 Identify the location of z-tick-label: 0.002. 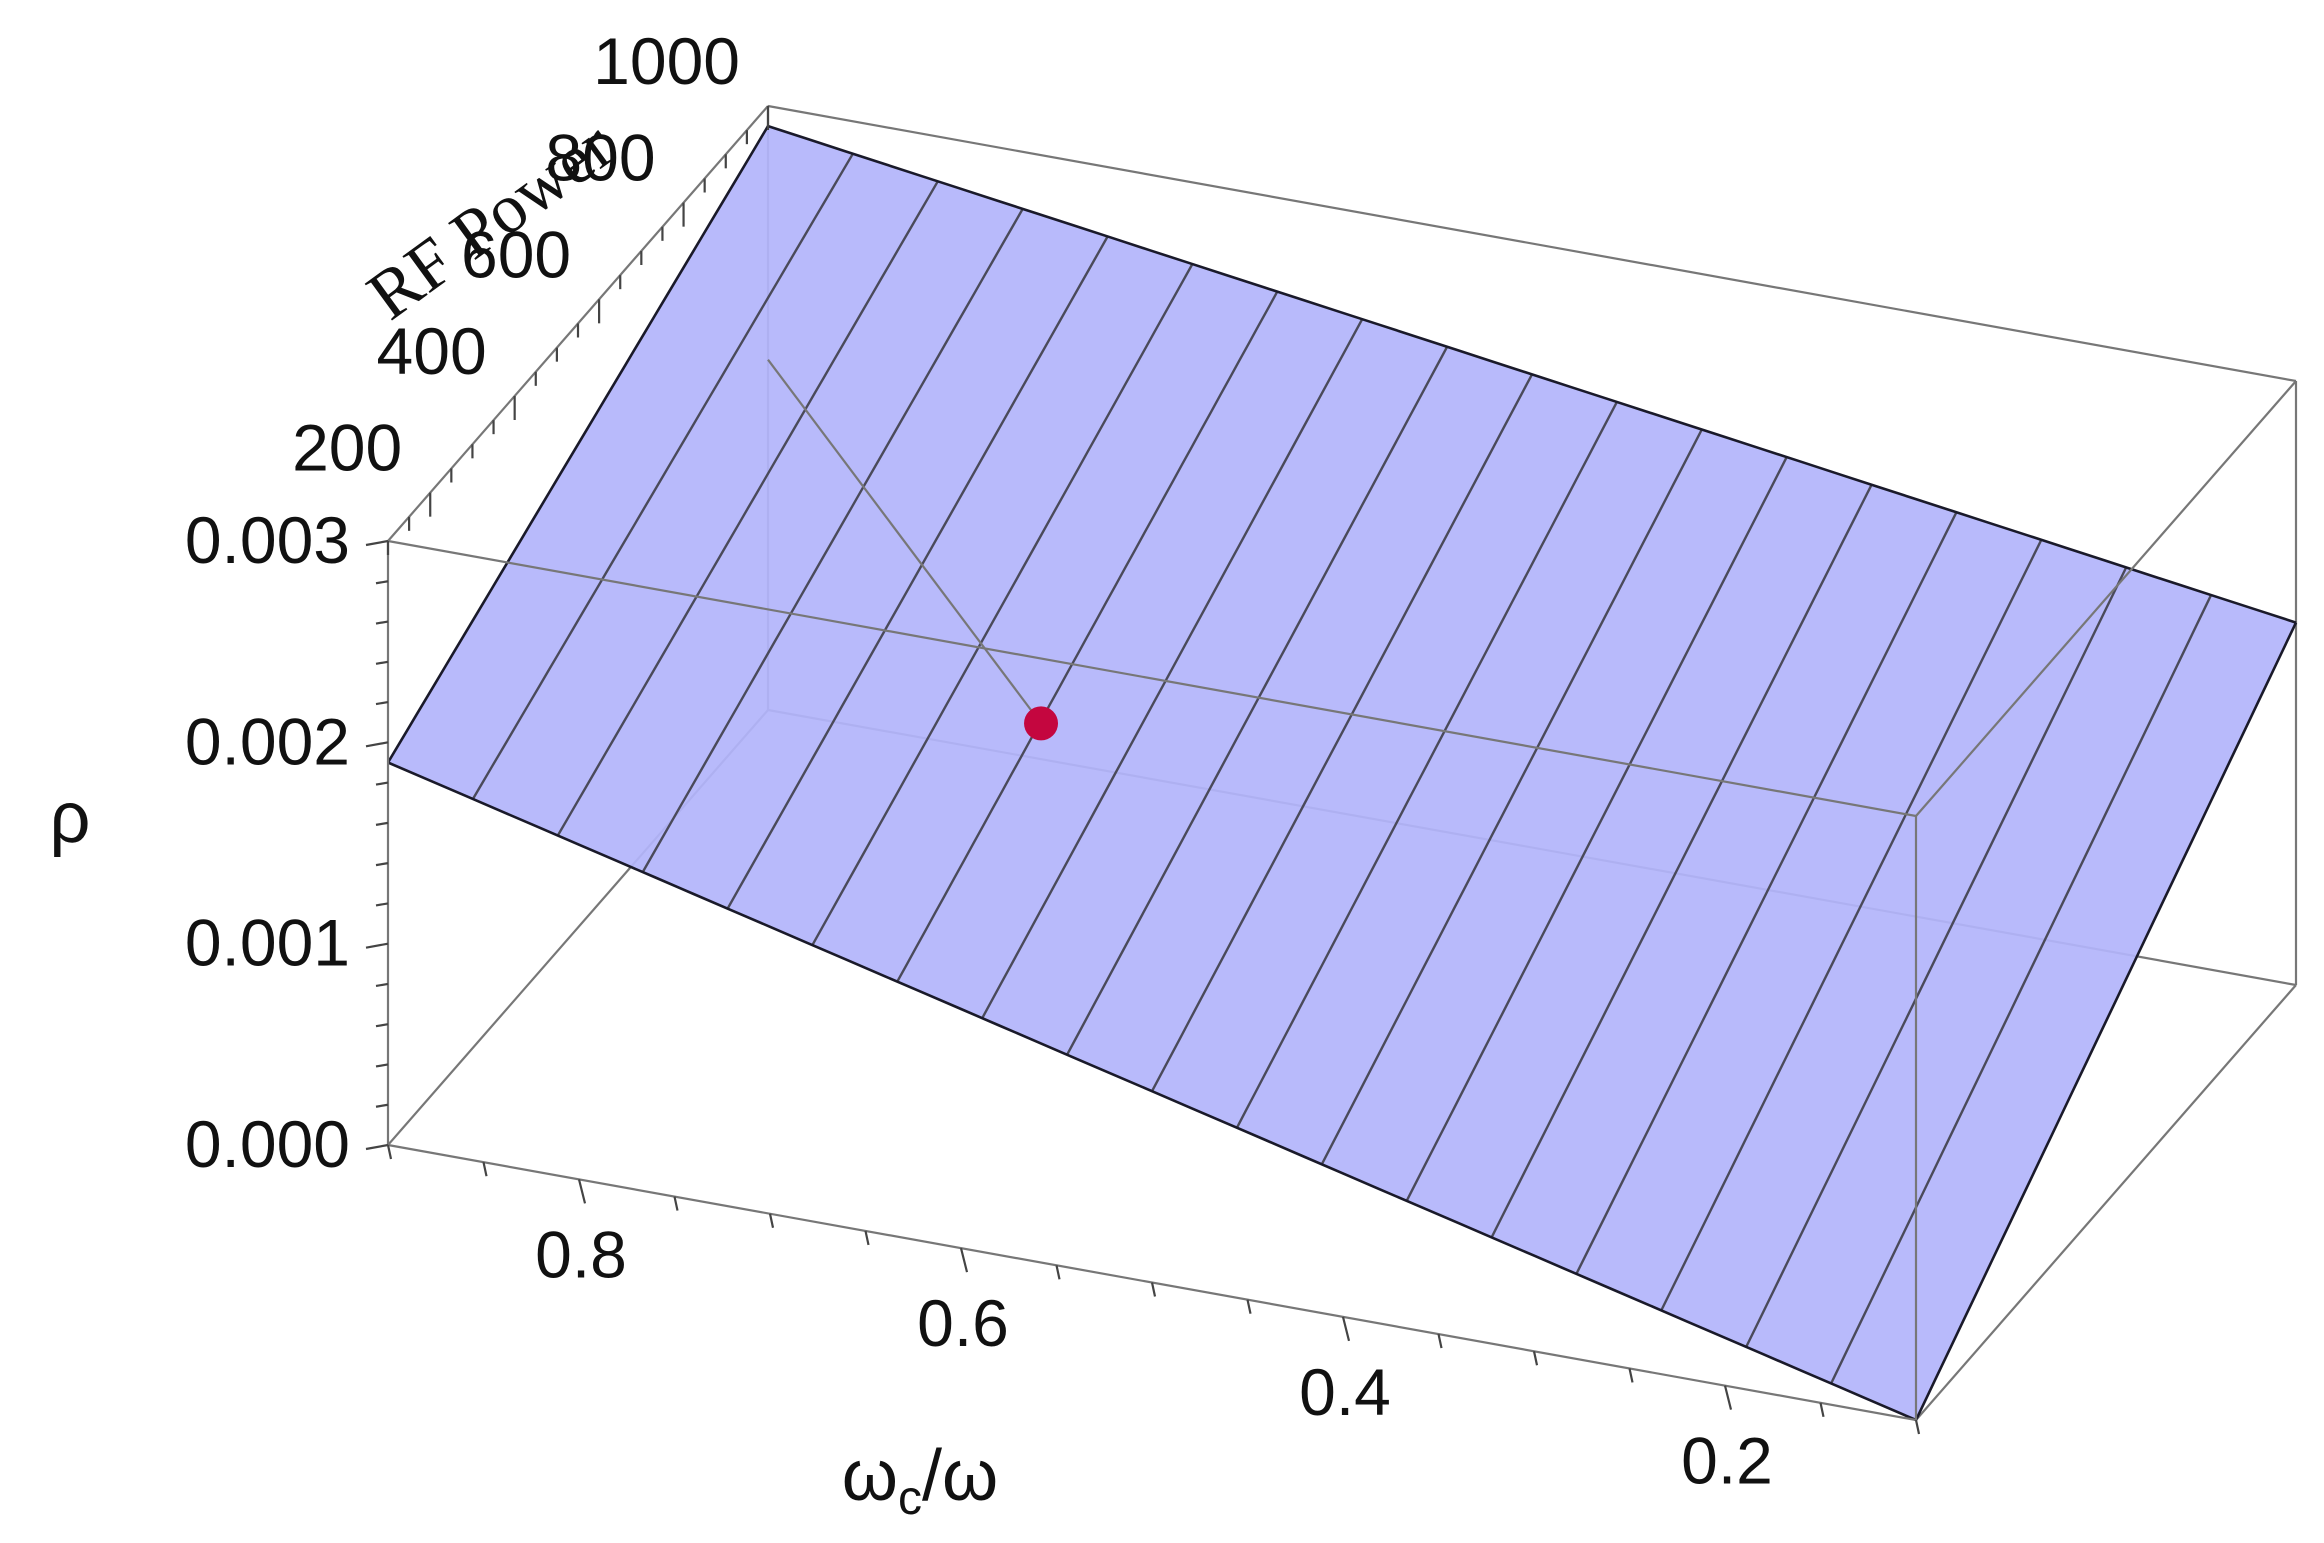
(267, 741).